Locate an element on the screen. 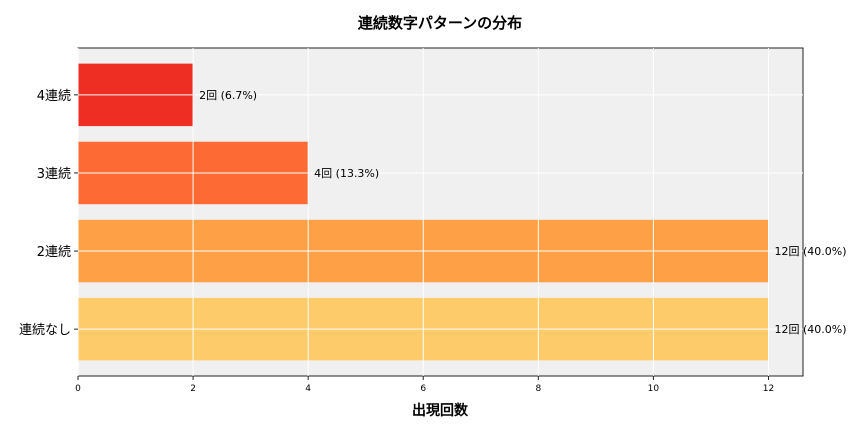  x-tick-label: 2 is located at coordinates (193, 389).